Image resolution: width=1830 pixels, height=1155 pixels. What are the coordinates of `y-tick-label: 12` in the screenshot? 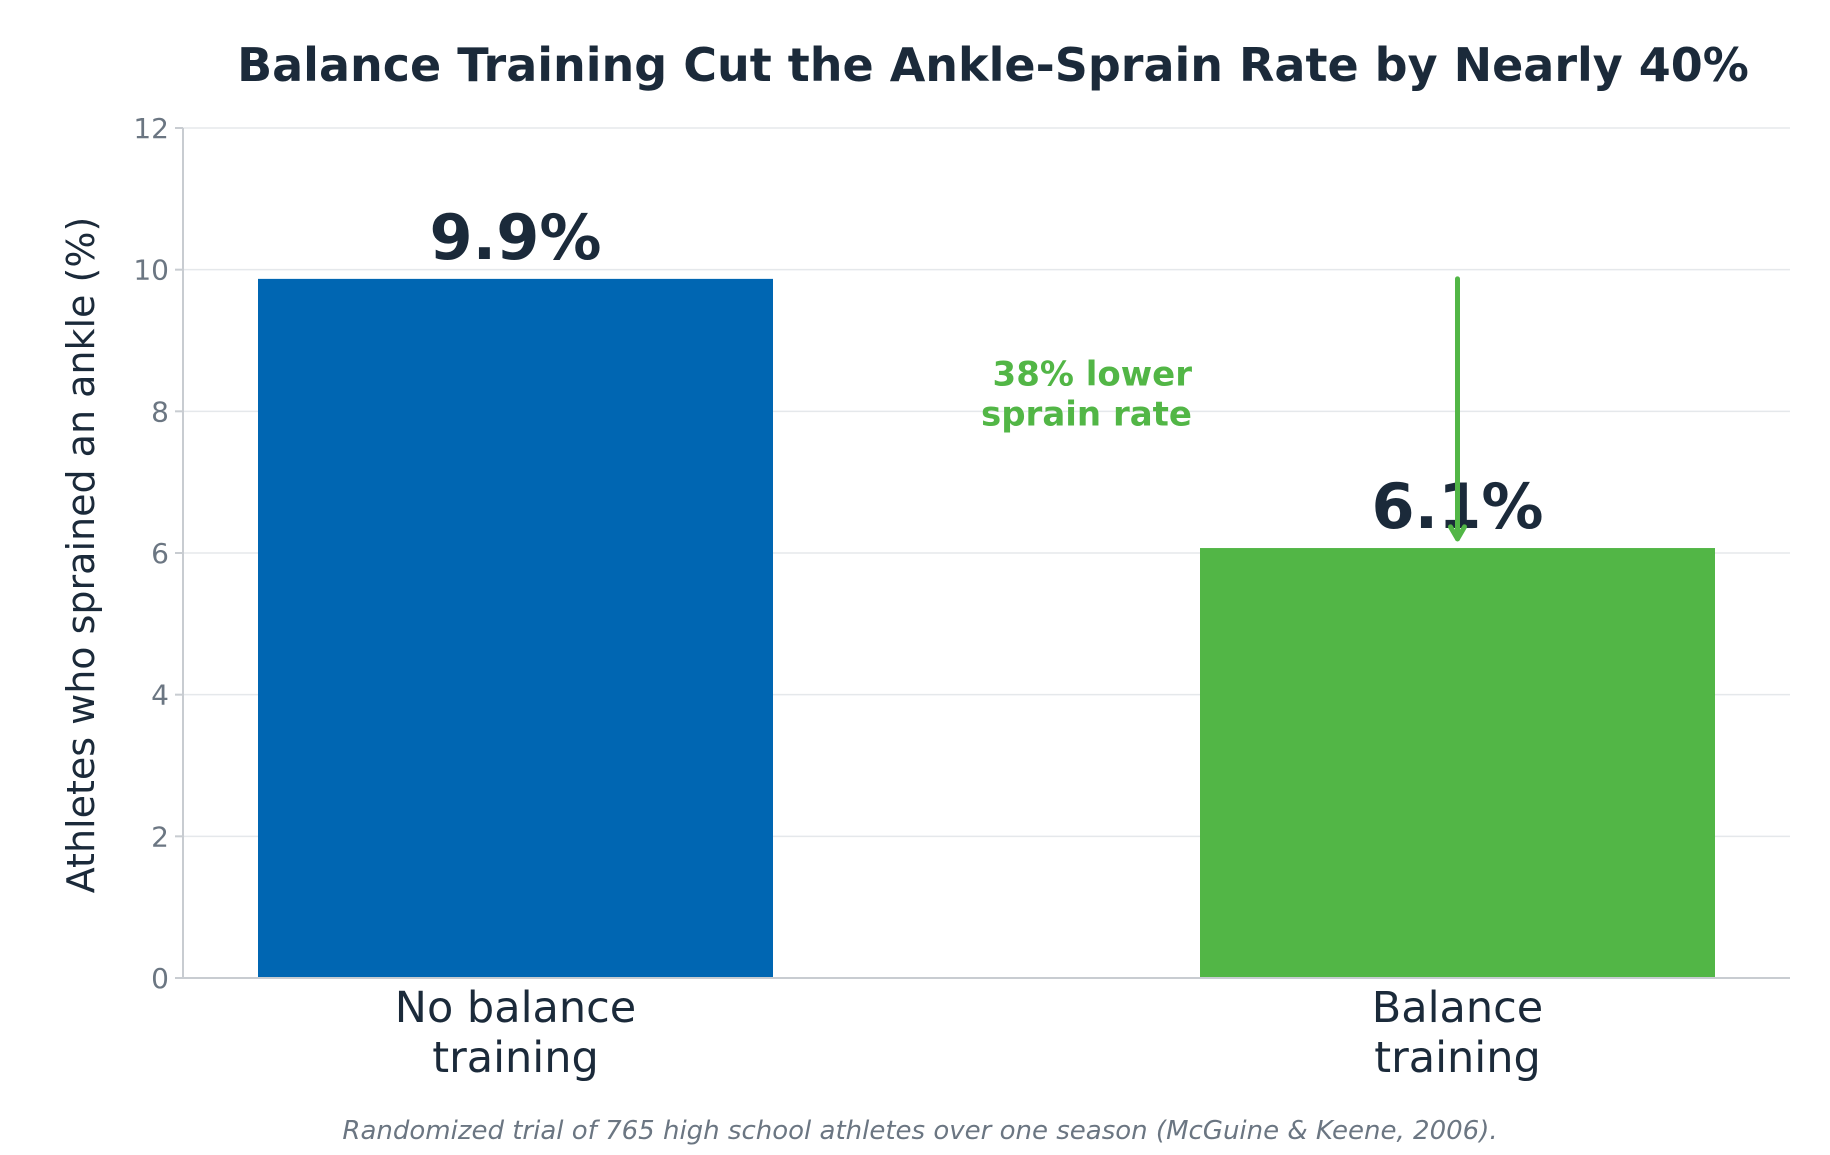 It's located at (151, 128).